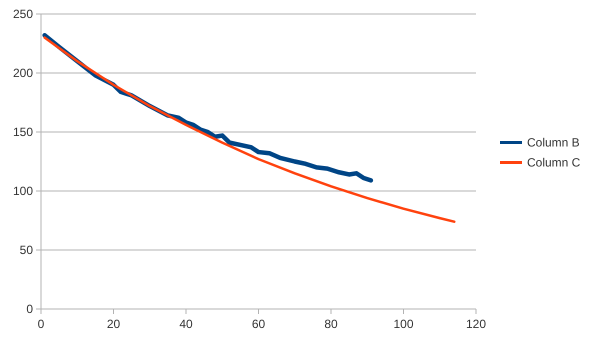  Describe the element at coordinates (403, 324) in the screenshot. I see `x-tick-label: 100` at that location.